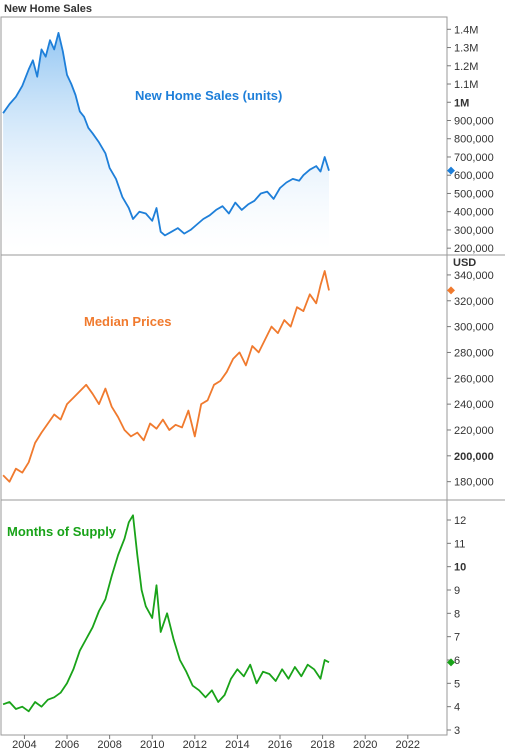 The width and height of the screenshot is (505, 752). Describe the element at coordinates (474, 276) in the screenshot. I see `y-tick-label: 340,000` at that location.